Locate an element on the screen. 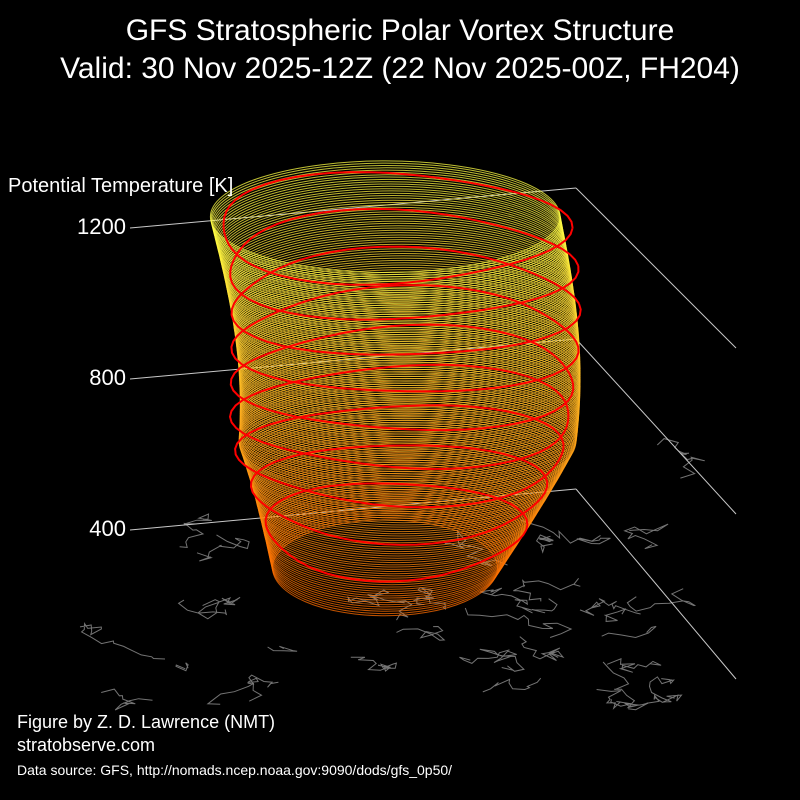 Image resolution: width=800 pixels, height=800 pixels. contour-400K is located at coordinates (396, 532).